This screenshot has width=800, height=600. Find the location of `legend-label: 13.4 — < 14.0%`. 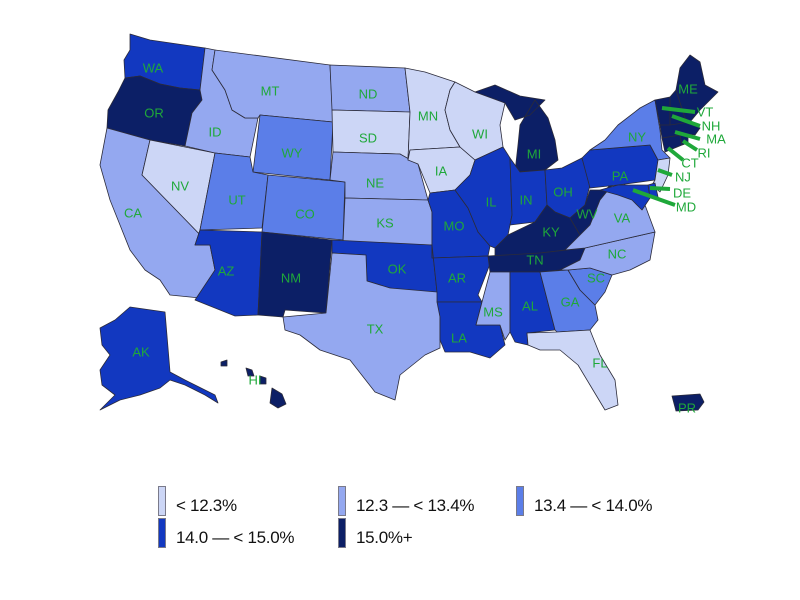

legend-label: 13.4 — < 14.0% is located at coordinates (593, 505).